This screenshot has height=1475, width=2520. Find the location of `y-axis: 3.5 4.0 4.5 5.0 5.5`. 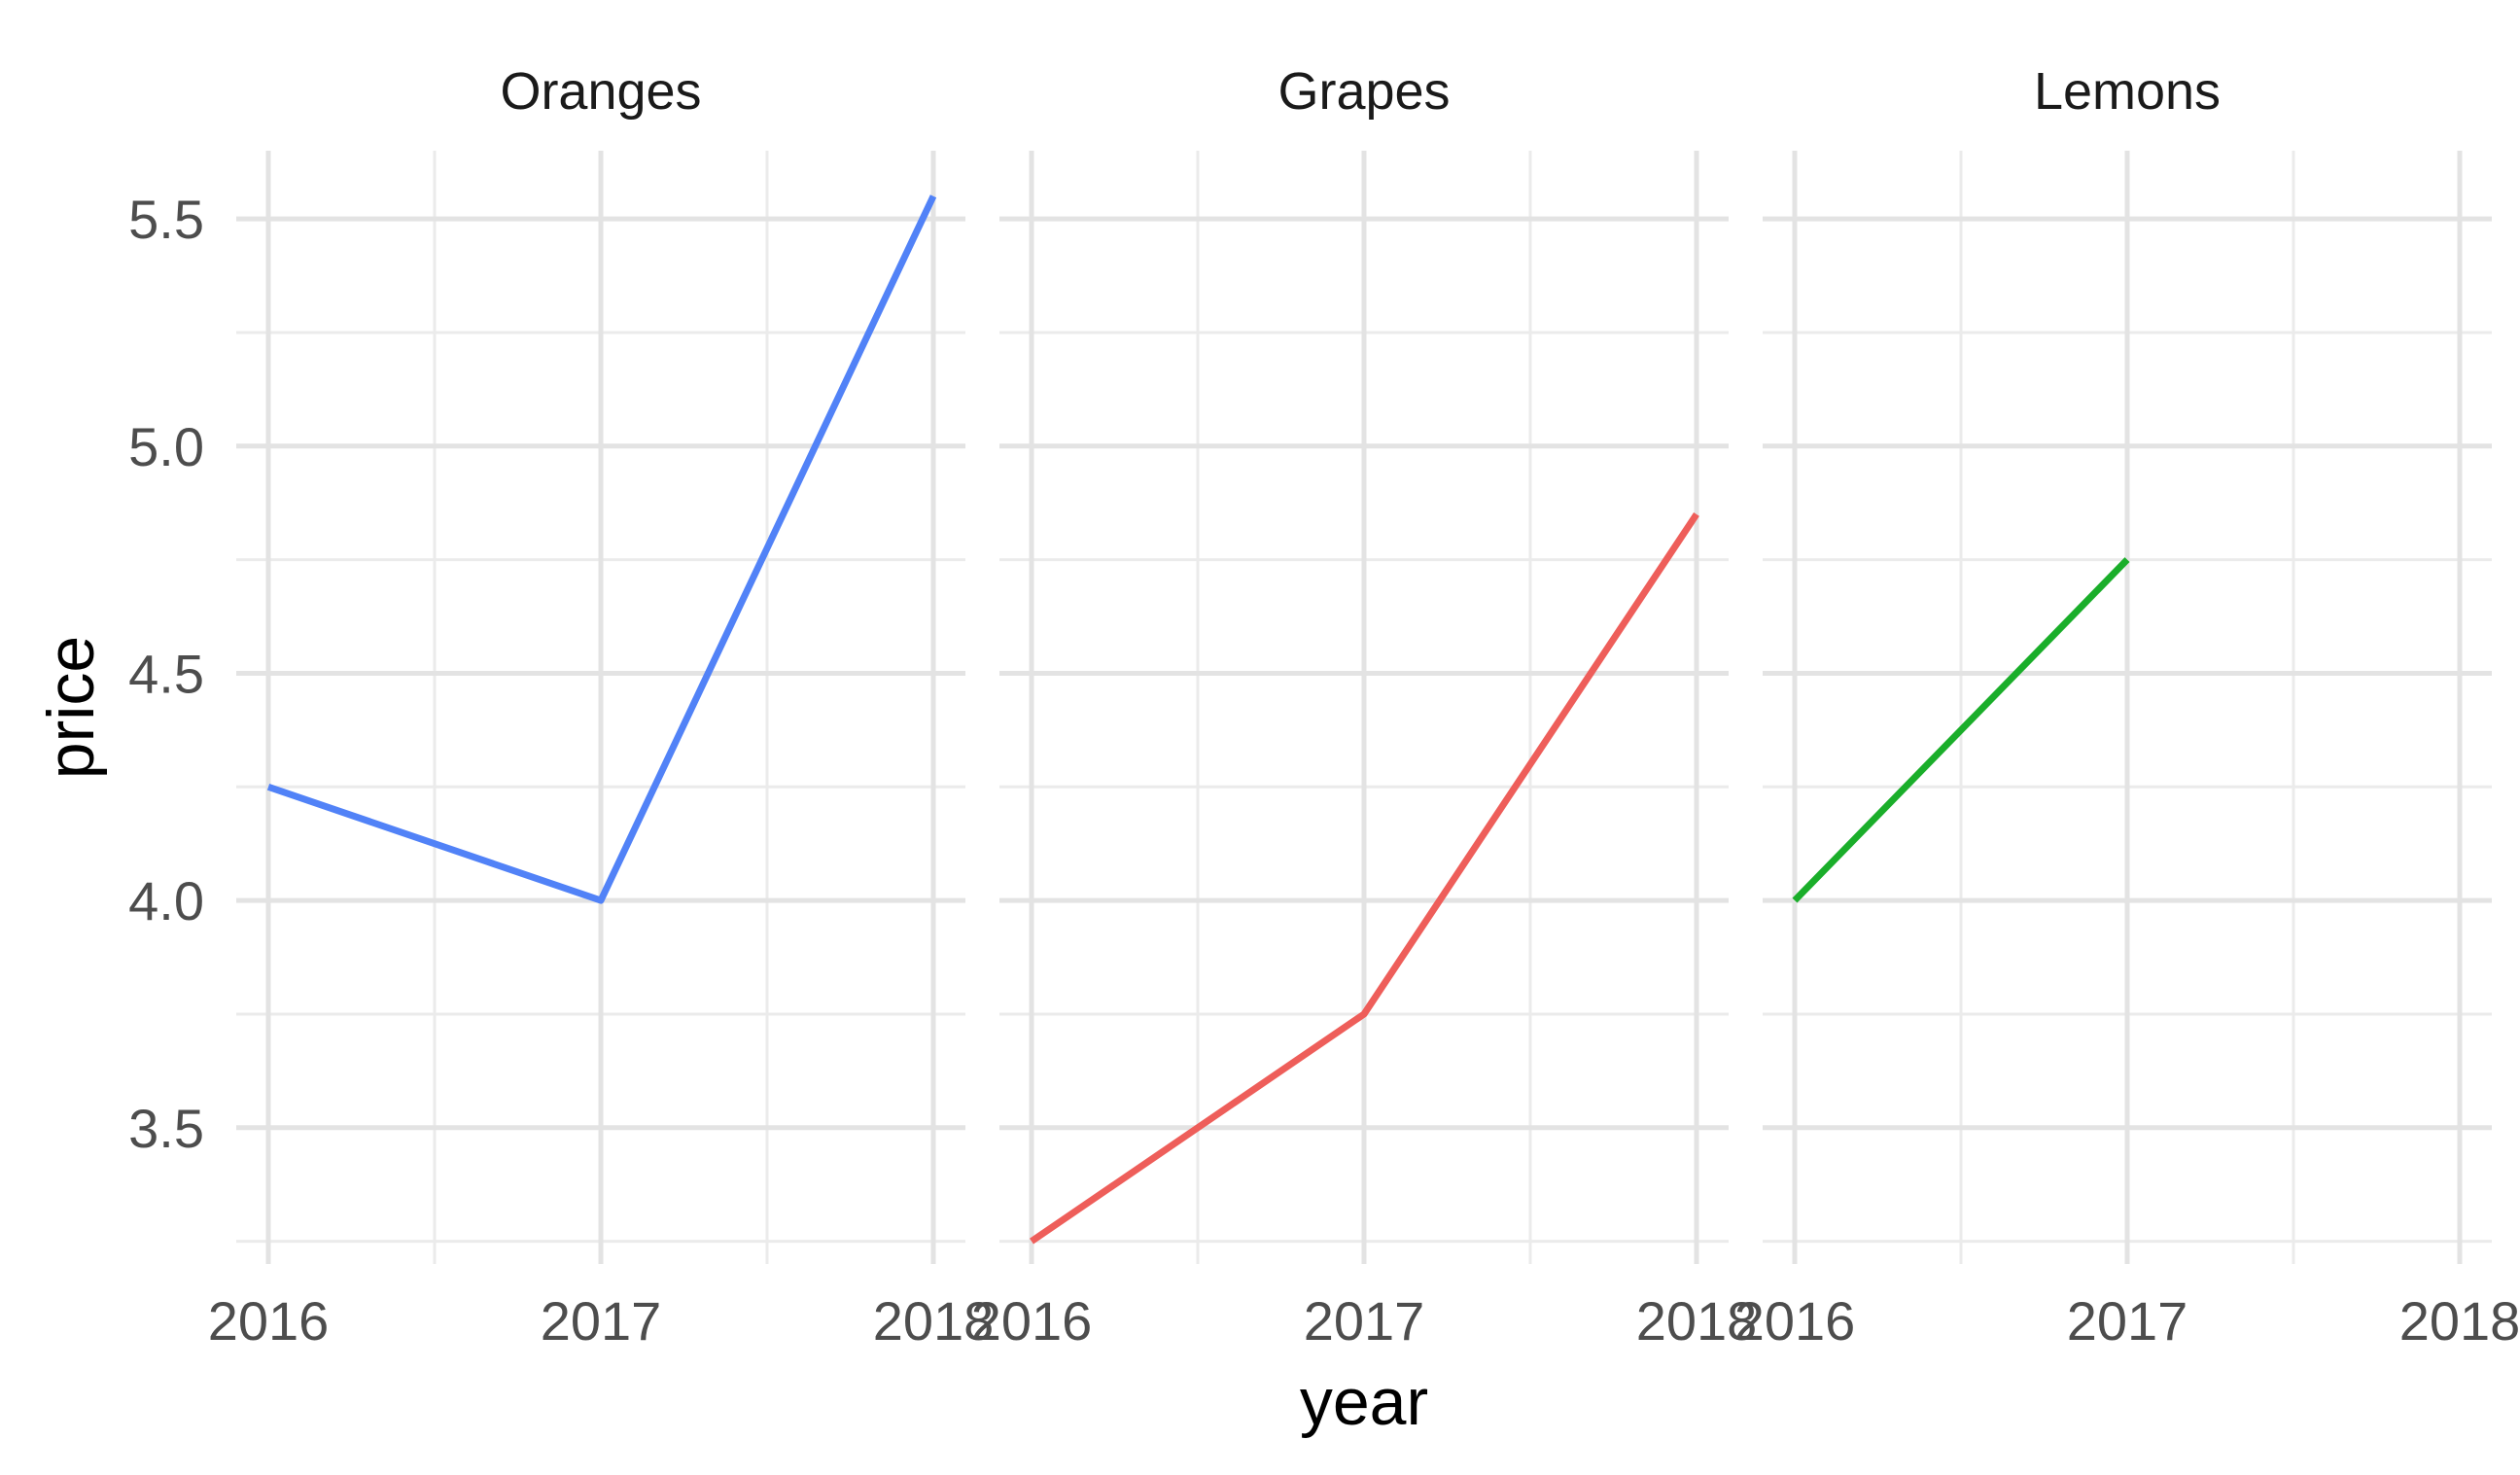

y-axis: 3.5 4.0 4.5 5.0 5.5 is located at coordinates (166, 674).